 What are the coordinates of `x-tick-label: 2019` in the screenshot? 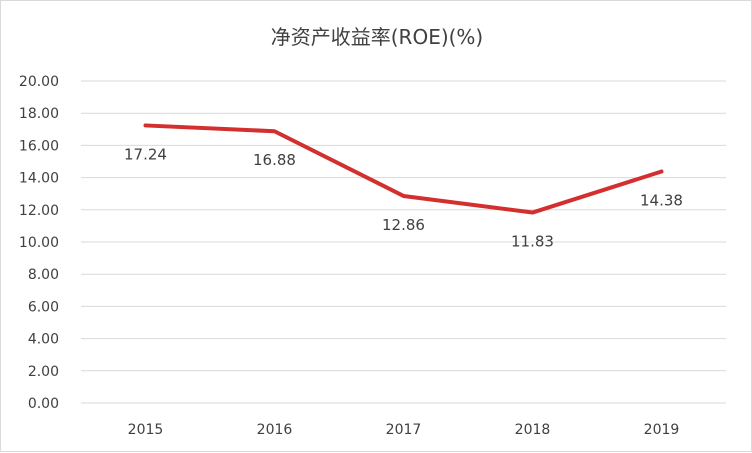 It's located at (662, 430).